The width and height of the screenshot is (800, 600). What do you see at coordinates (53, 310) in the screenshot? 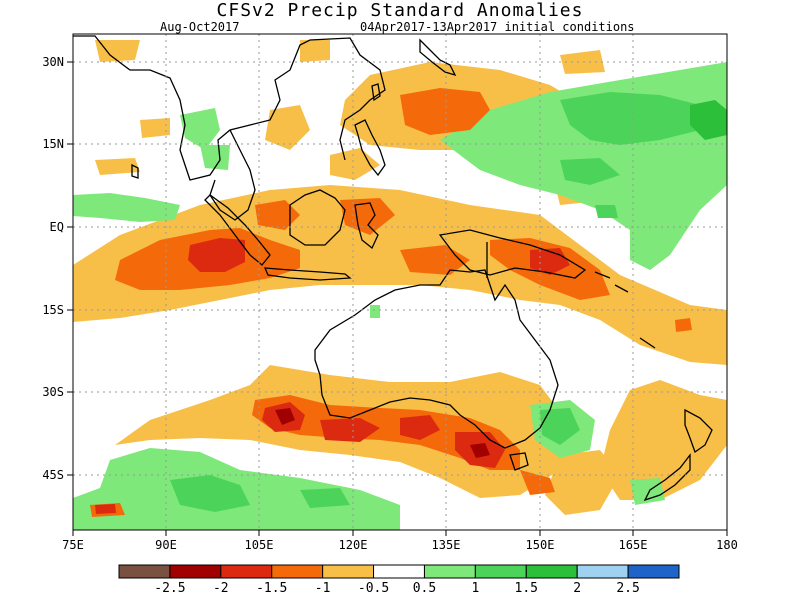
I see `lat-tick-label: 15S` at bounding box center [53, 310].